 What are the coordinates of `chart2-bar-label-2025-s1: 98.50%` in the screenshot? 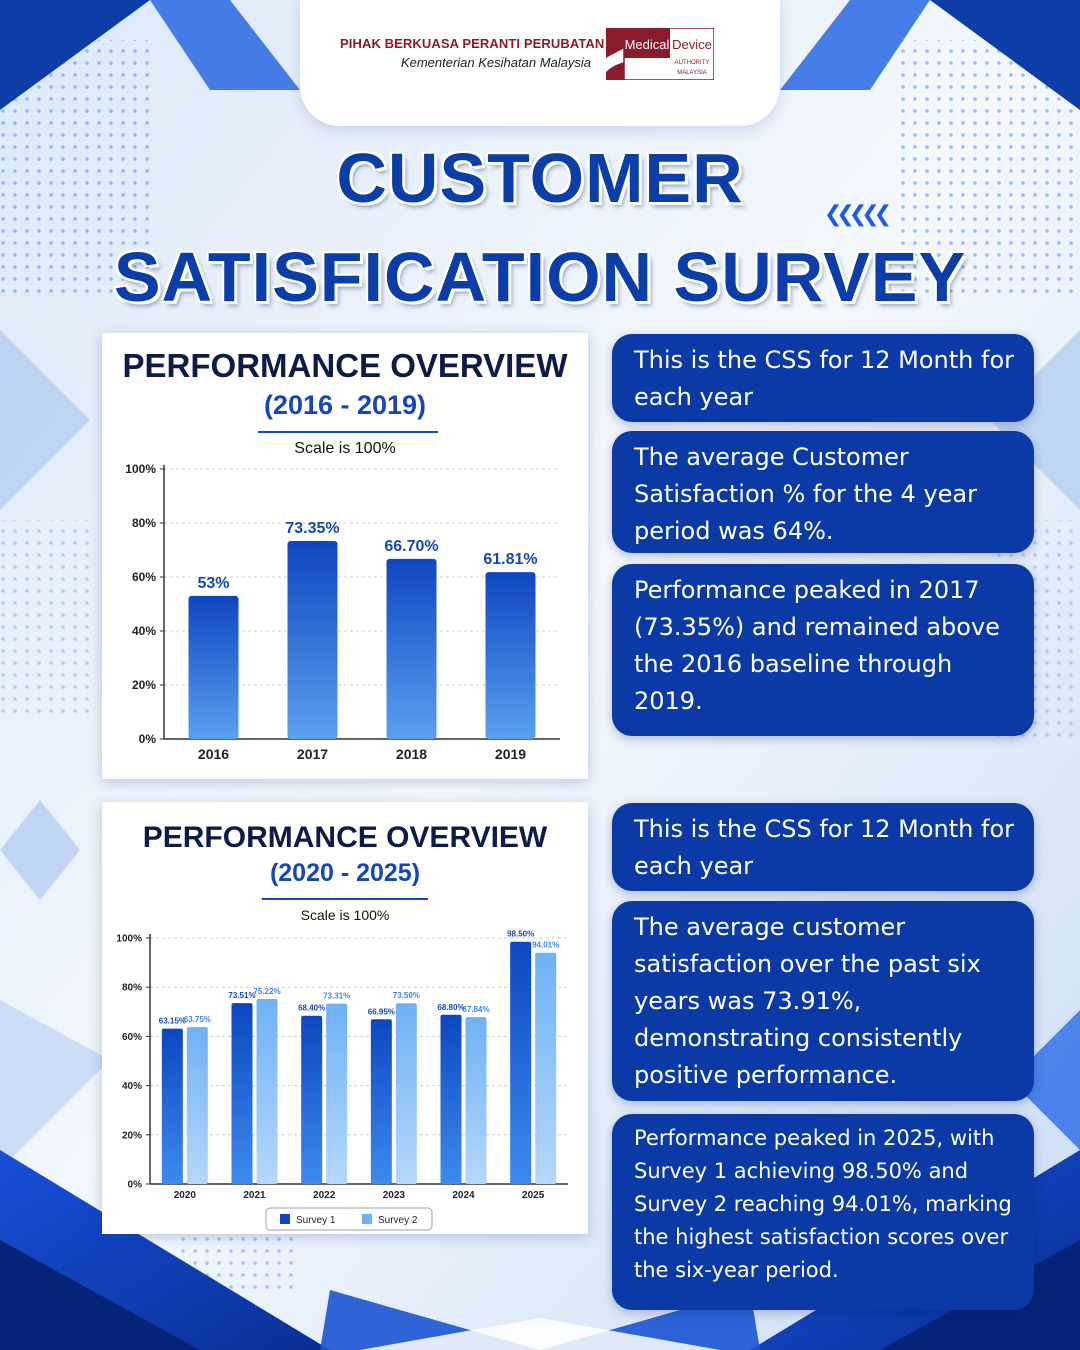 It's located at (520, 934).